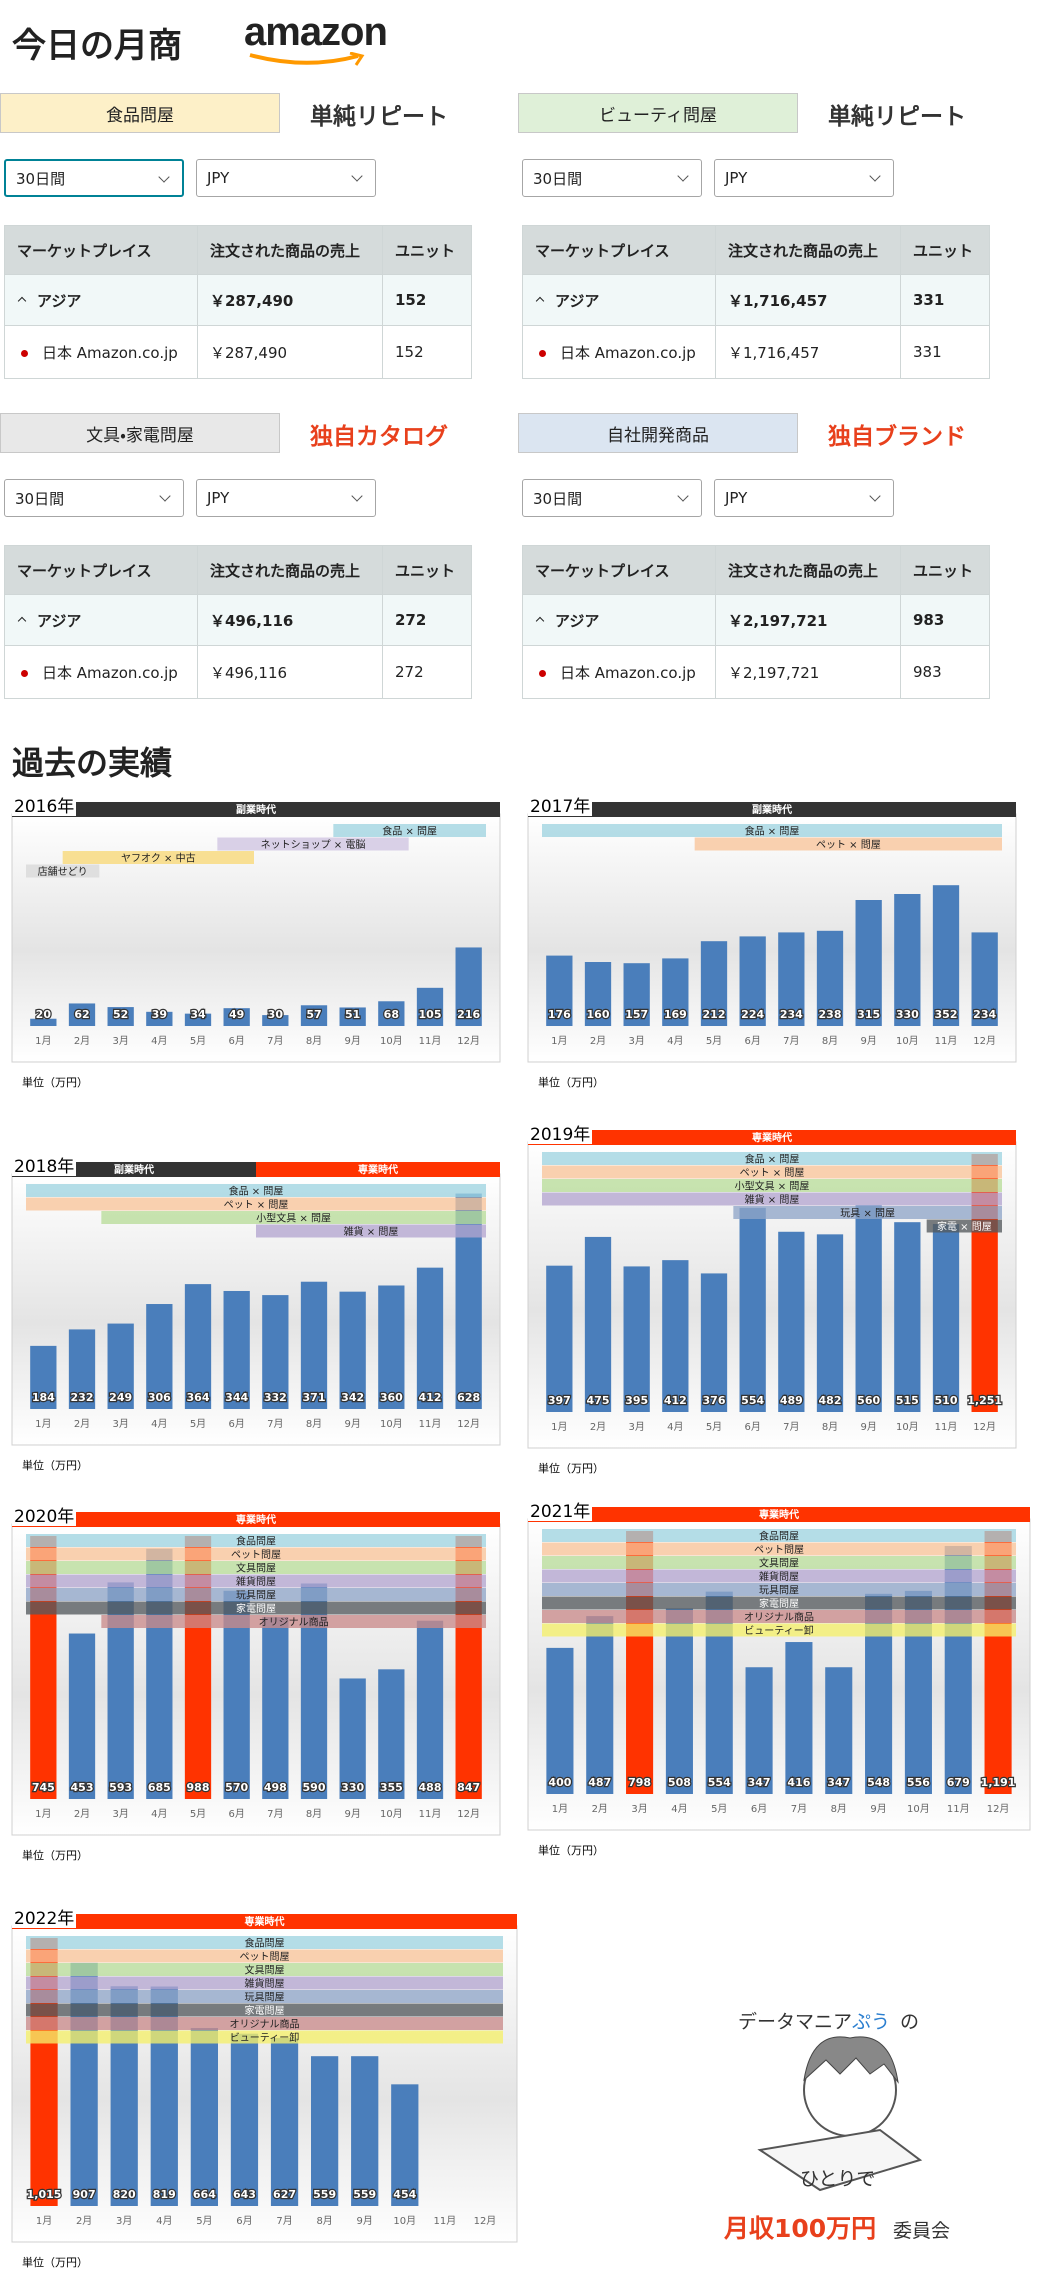  What do you see at coordinates (159, 1397) in the screenshot?
I see `value-label: 306` at bounding box center [159, 1397].